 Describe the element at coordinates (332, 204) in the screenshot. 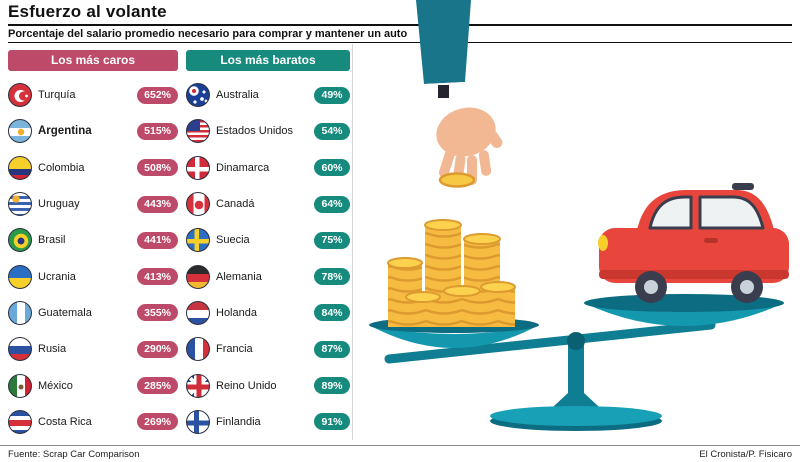

I see `value-badge: 64%` at that location.